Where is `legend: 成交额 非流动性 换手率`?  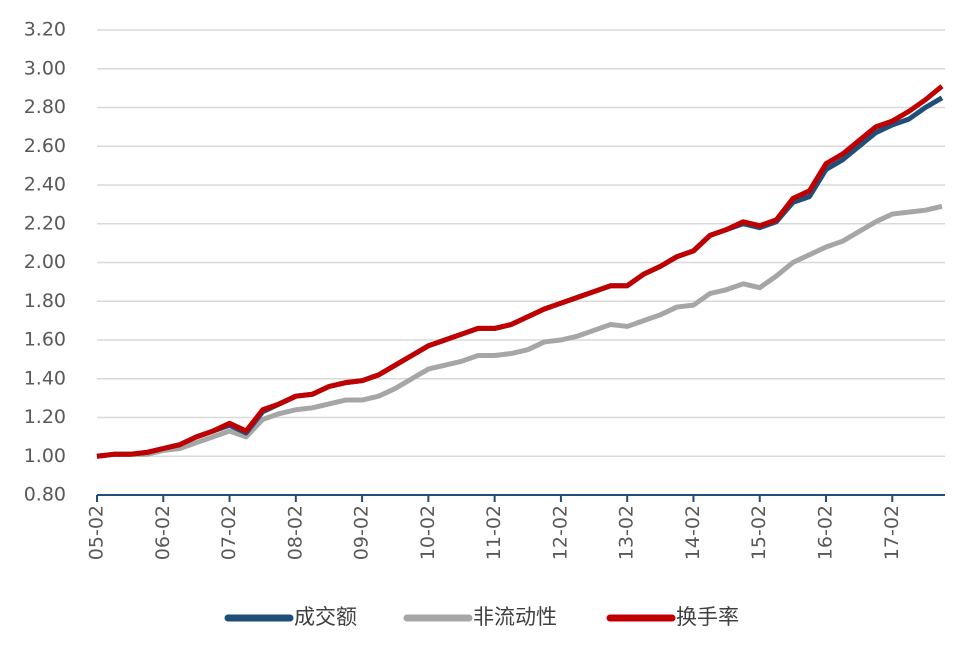 legend: 成交额 非流动性 换手率 is located at coordinates (481, 617).